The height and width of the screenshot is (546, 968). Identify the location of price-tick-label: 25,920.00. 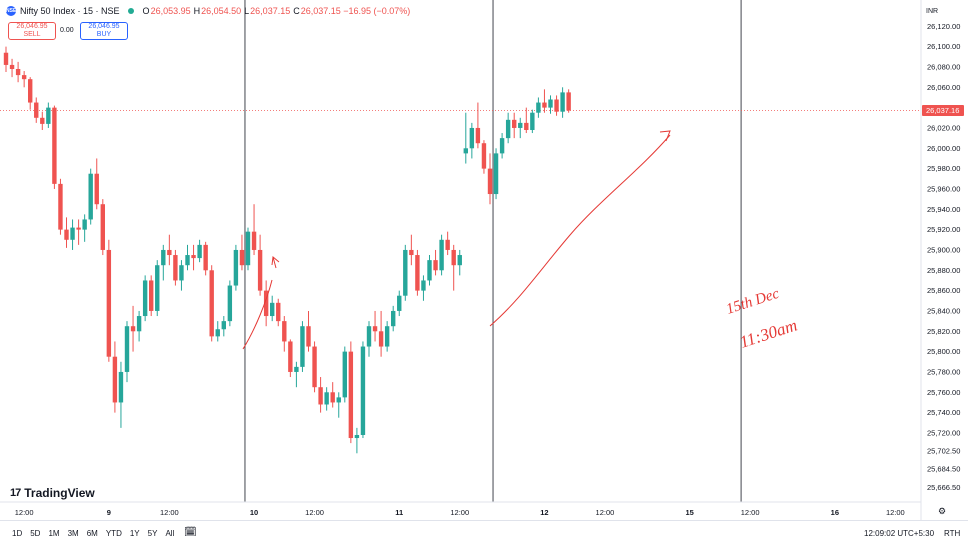
(943, 229).